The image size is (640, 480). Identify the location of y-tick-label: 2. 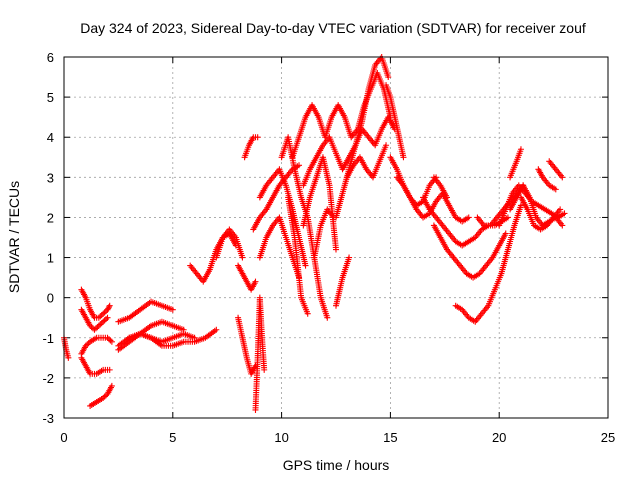
(50, 217).